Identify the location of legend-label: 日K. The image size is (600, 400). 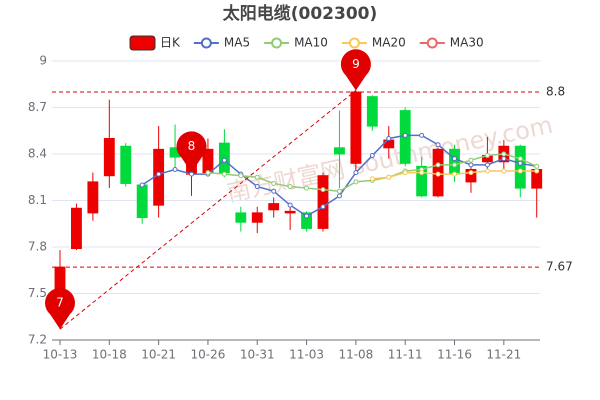
(170, 43).